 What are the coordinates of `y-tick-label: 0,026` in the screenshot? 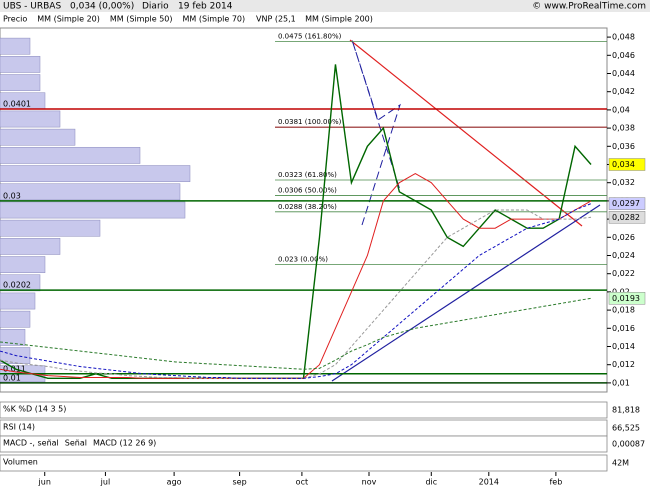 It's located at (623, 237).